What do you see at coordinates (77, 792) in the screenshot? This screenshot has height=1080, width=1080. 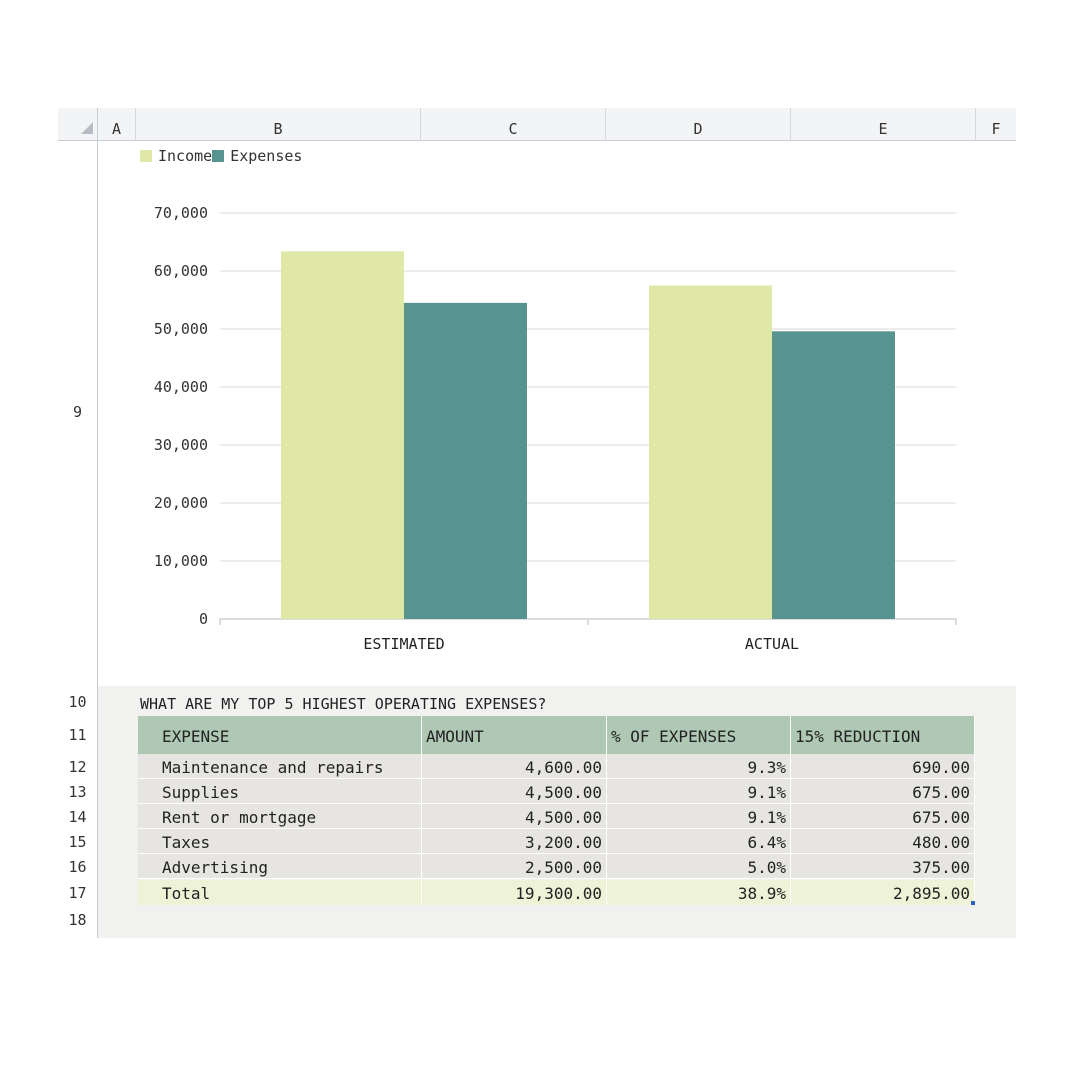 I see `row-header-13: 13` at bounding box center [77, 792].